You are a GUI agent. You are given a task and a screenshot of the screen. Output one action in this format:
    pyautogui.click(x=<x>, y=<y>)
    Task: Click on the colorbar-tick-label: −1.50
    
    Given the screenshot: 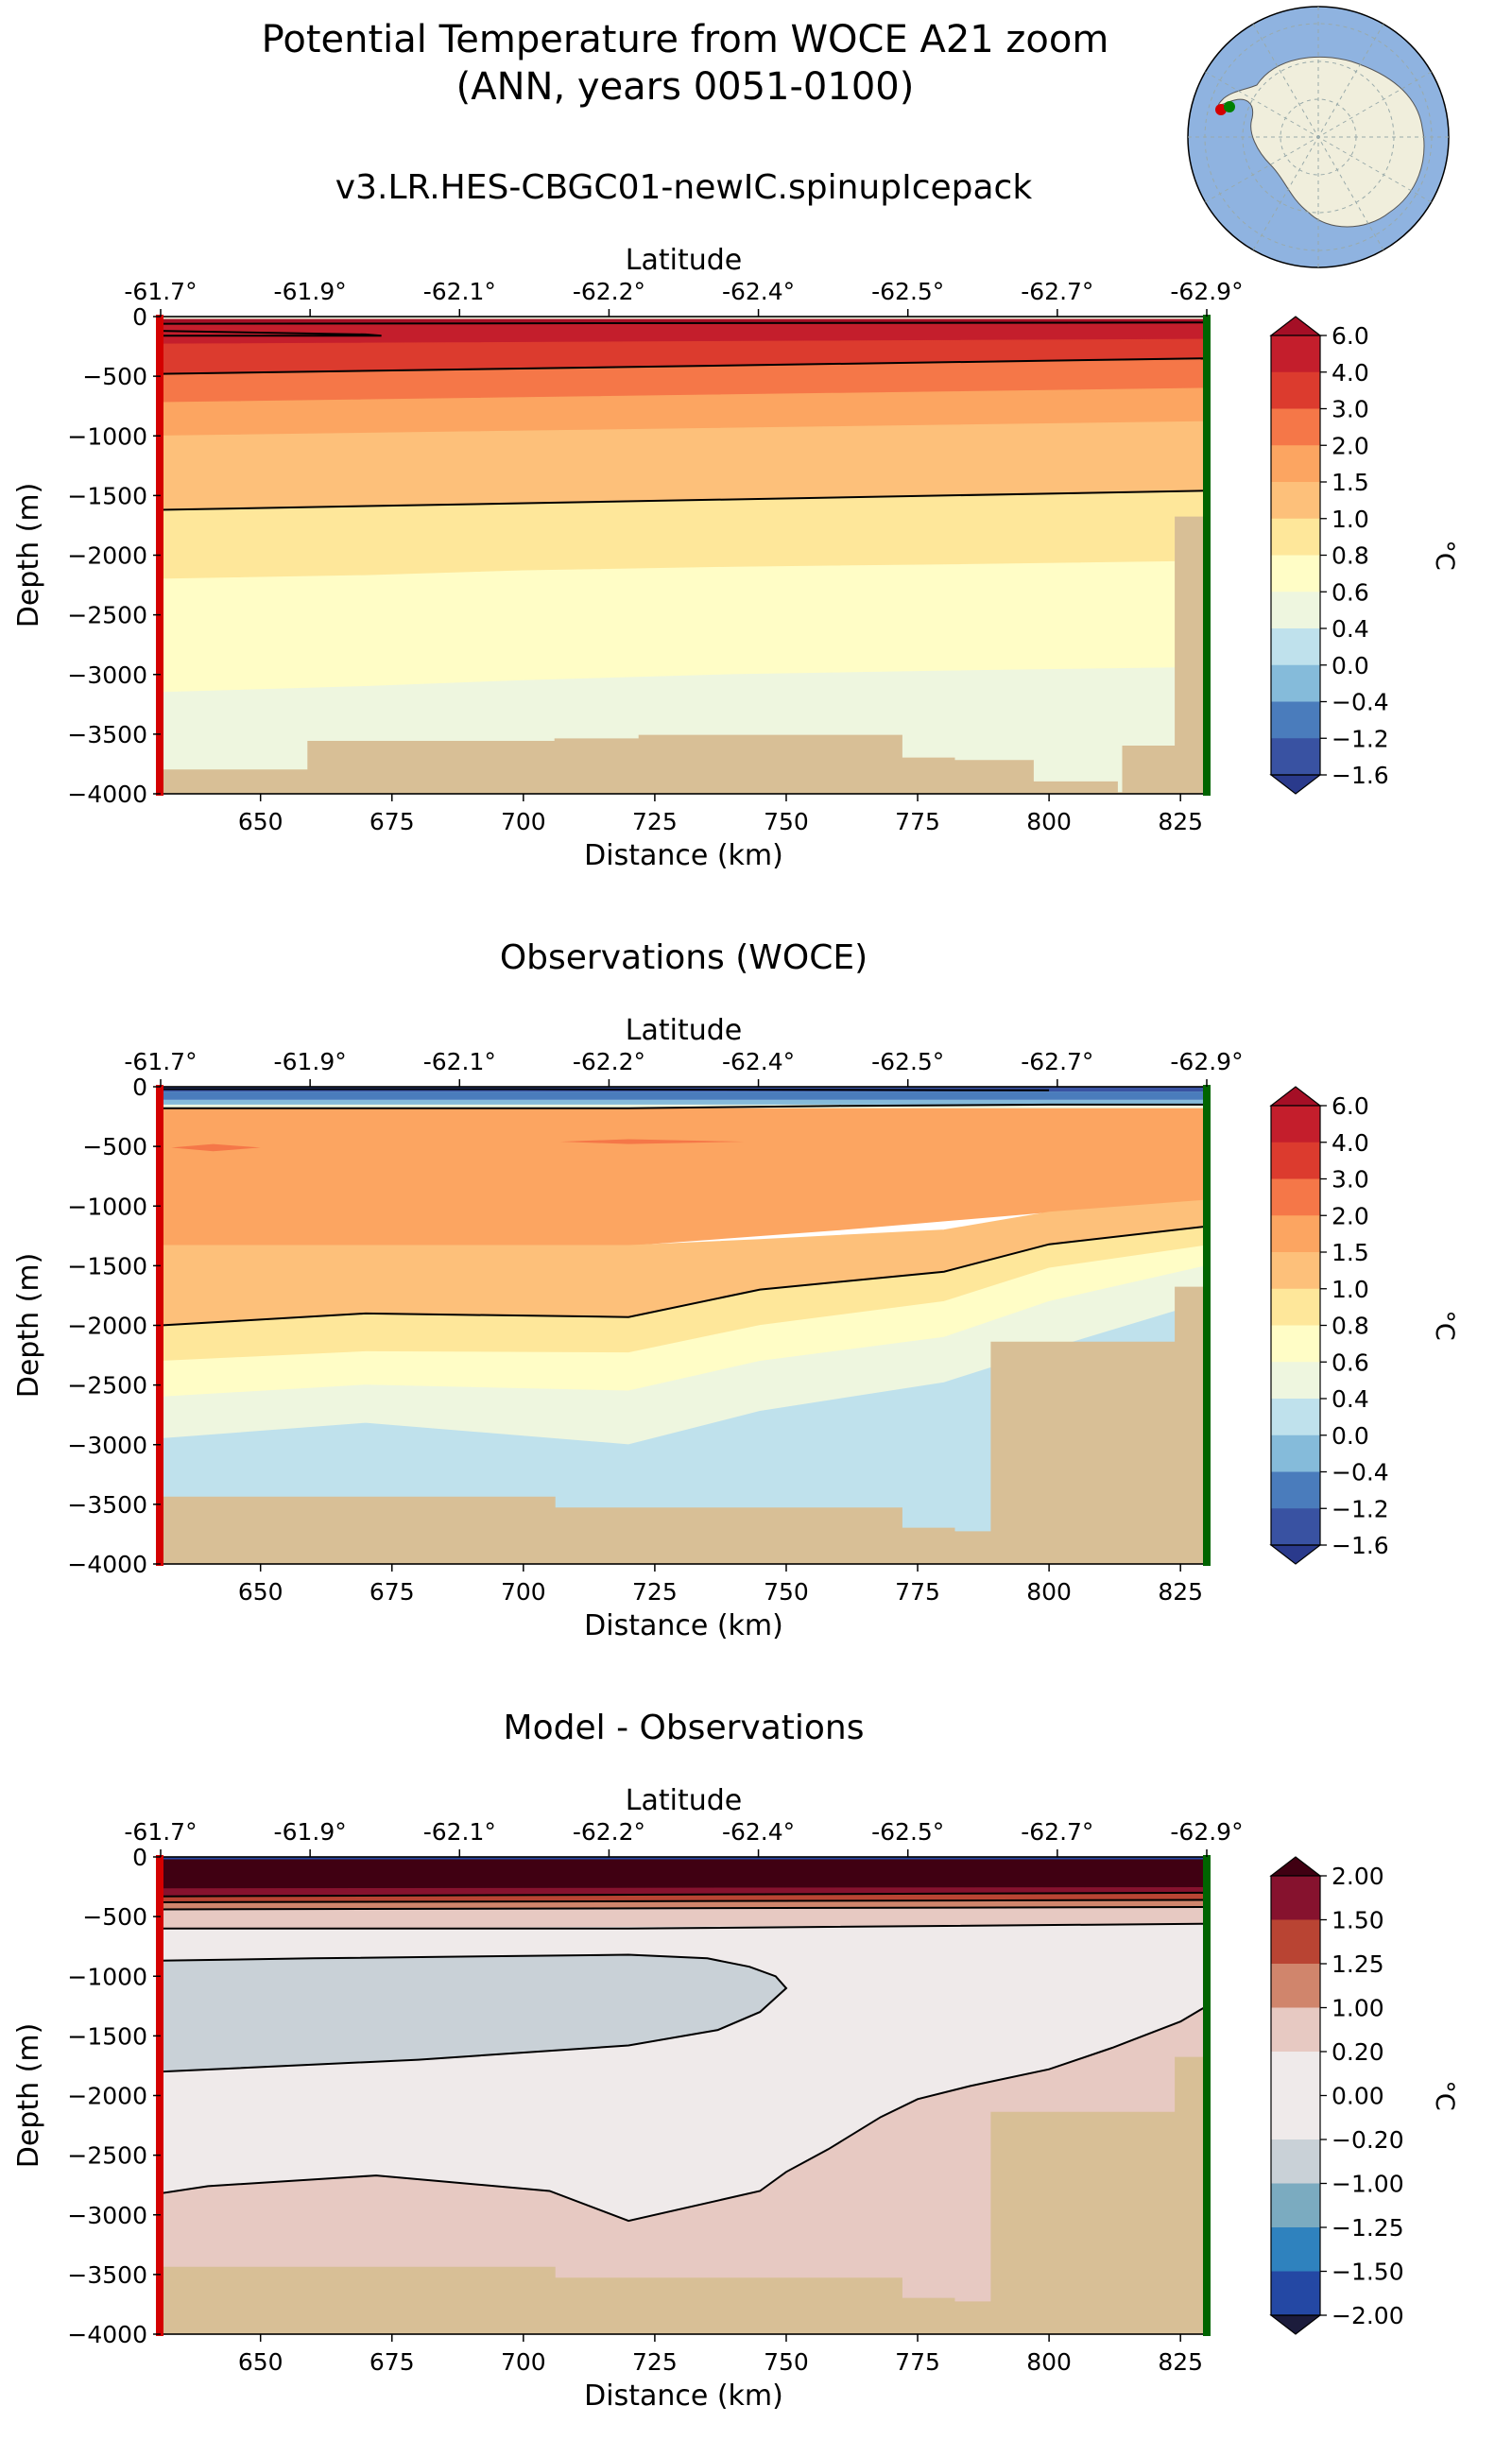 What is the action you would take?
    pyautogui.click(x=1368, y=2272)
    